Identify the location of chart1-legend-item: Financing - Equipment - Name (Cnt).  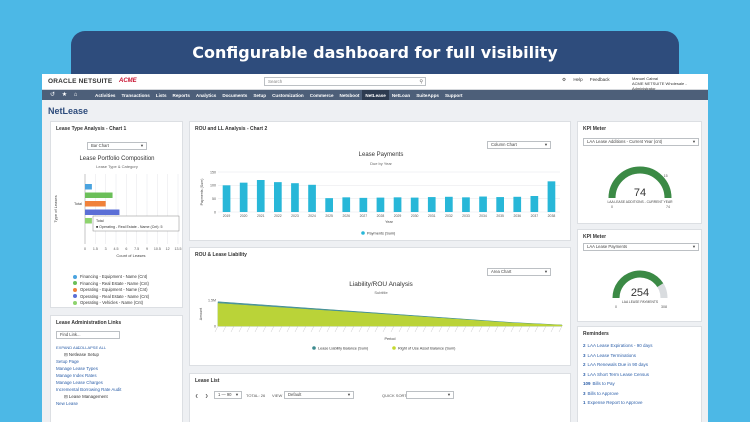
(110, 276).